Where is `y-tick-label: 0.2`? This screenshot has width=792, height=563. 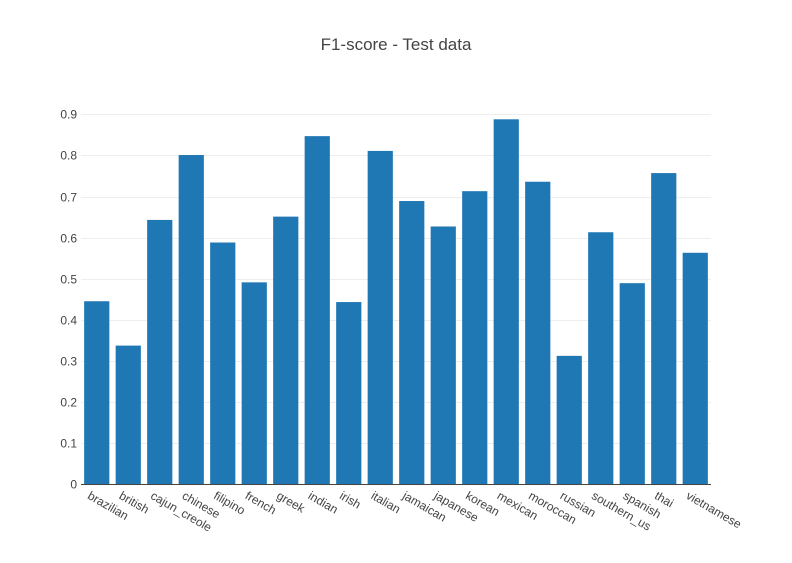 y-tick-label: 0.2 is located at coordinates (68, 403).